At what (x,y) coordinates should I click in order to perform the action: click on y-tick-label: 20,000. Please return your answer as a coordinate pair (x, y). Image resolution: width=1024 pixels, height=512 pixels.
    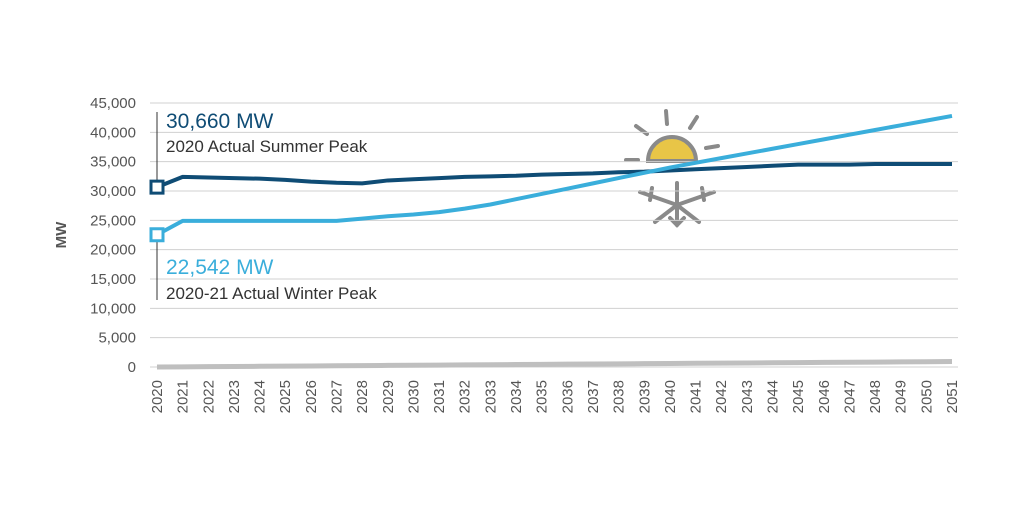
    Looking at the image, I should click on (113, 250).